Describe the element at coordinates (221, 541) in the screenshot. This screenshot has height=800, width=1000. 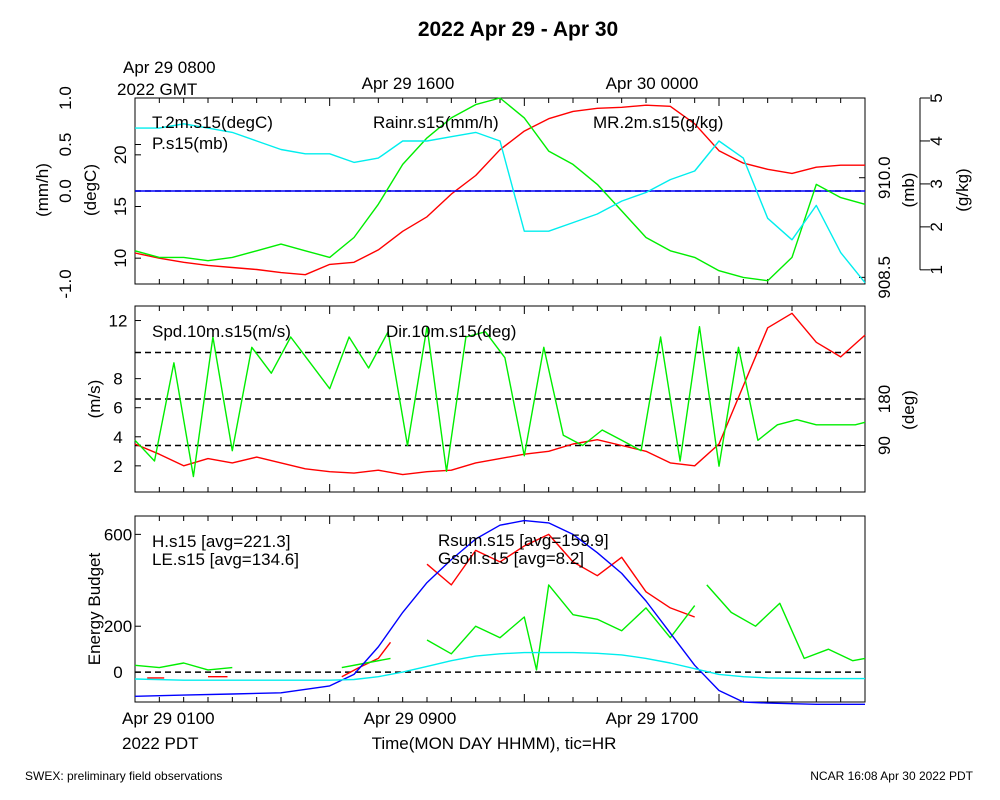
I see `legend-sensible-heat: H.s15 [avg=221.3]` at that location.